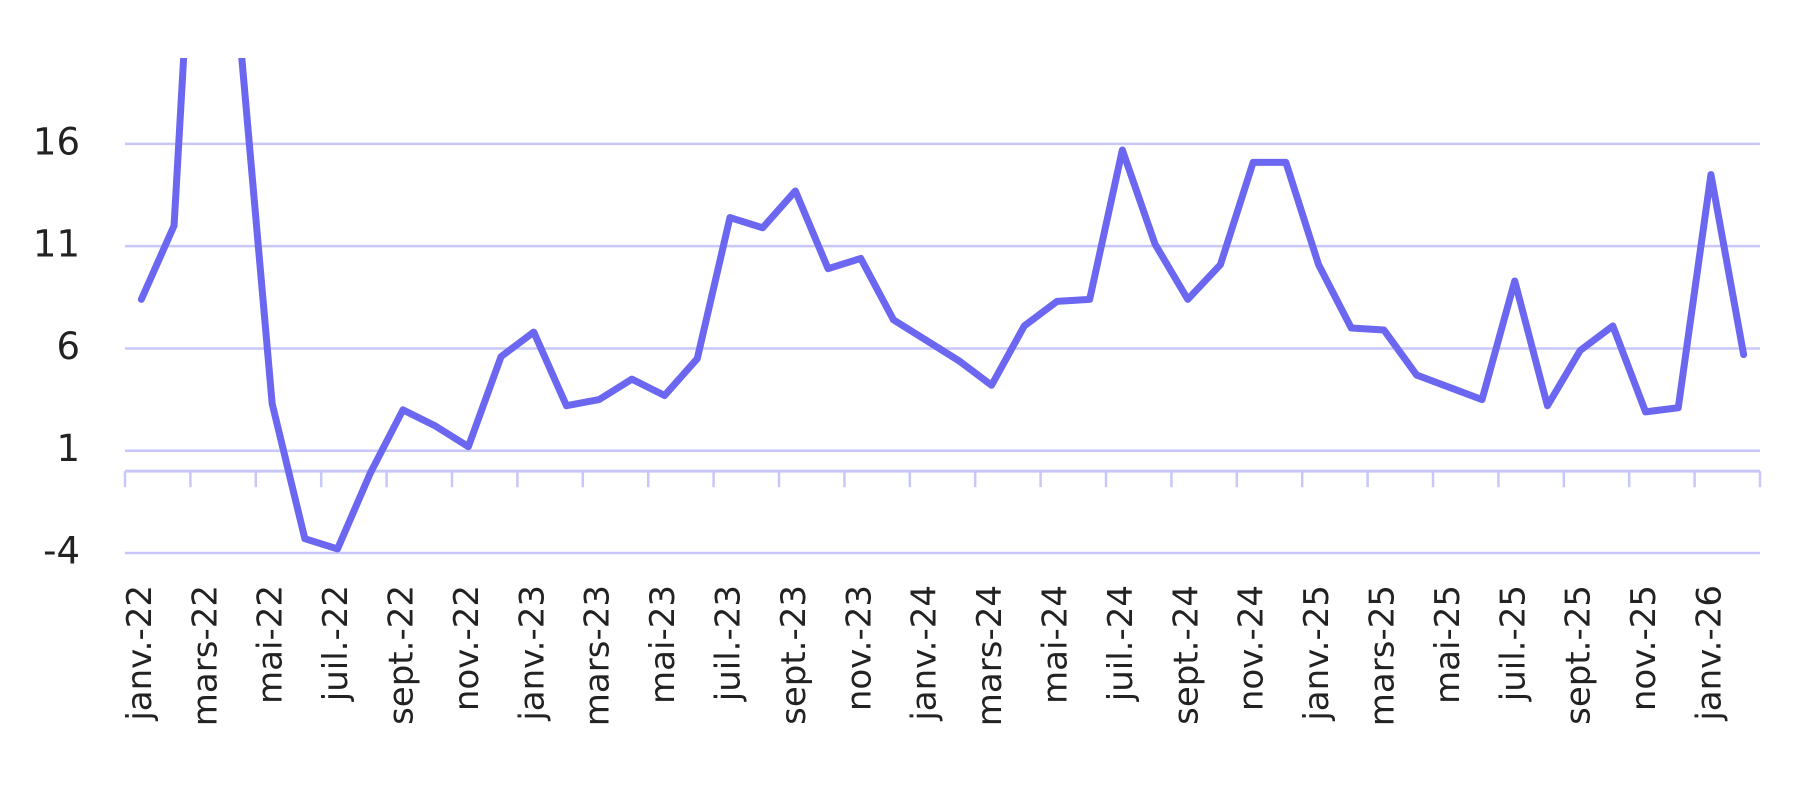  I want to click on x-tick-label: janv.-26, so click(1709, 653).